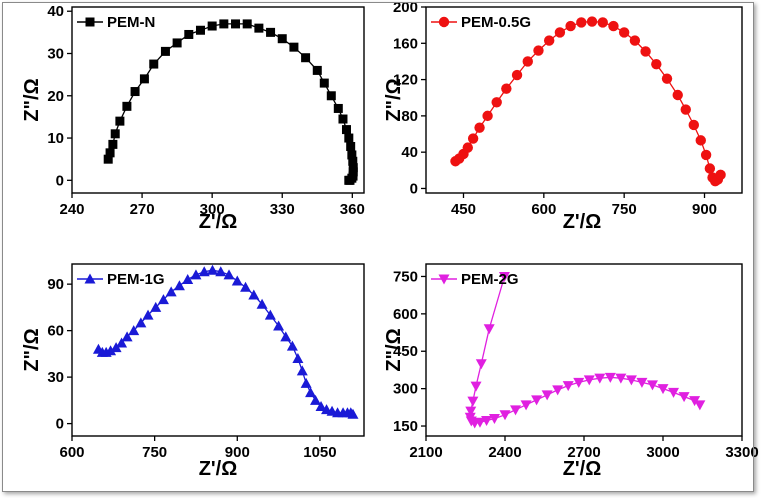 The height and width of the screenshot is (498, 761). What do you see at coordinates (212, 209) in the screenshot?
I see `x-tick-label: 300` at bounding box center [212, 209].